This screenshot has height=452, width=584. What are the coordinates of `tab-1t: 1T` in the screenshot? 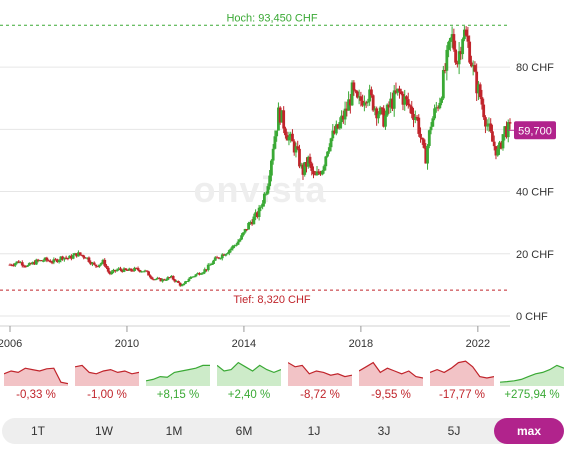 It's located at (37, 431).